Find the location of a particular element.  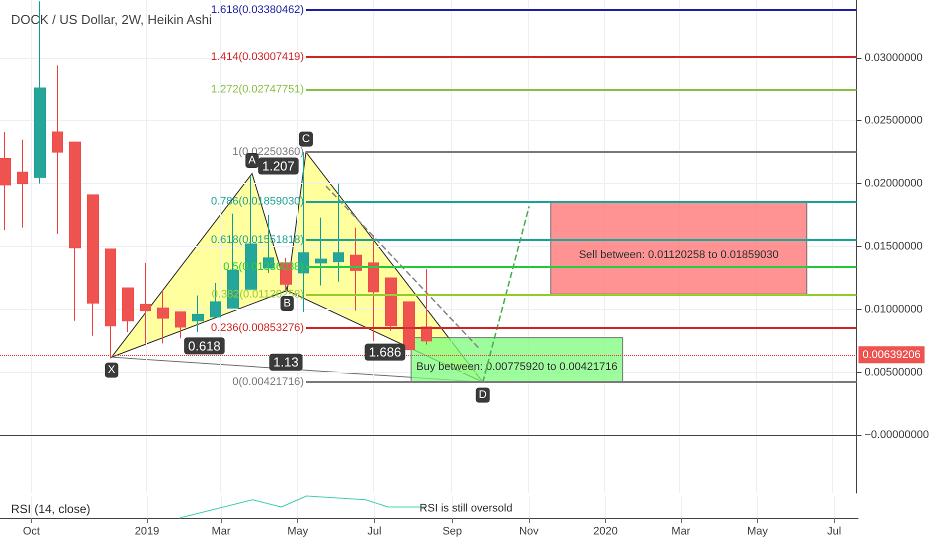

annotation: C is located at coordinates (306, 139).